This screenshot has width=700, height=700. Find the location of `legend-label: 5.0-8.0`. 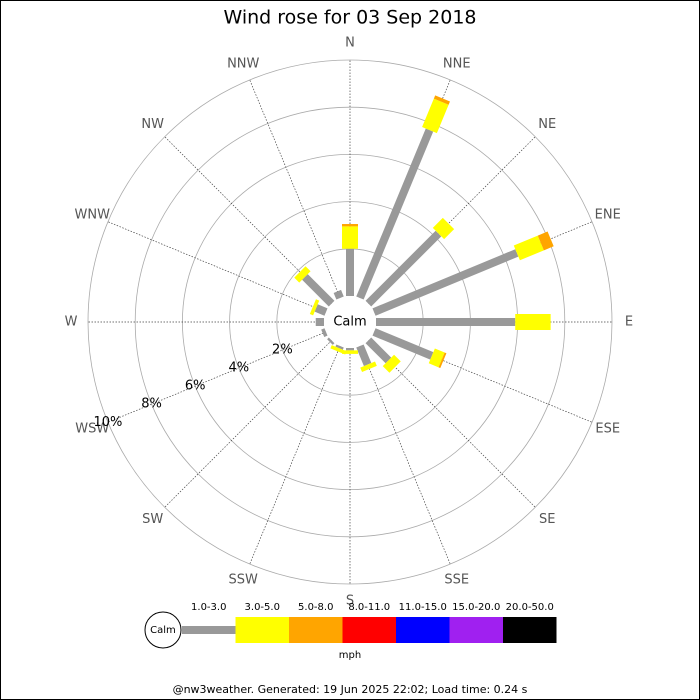

legend-label: 5.0-8.0 is located at coordinates (315, 607).